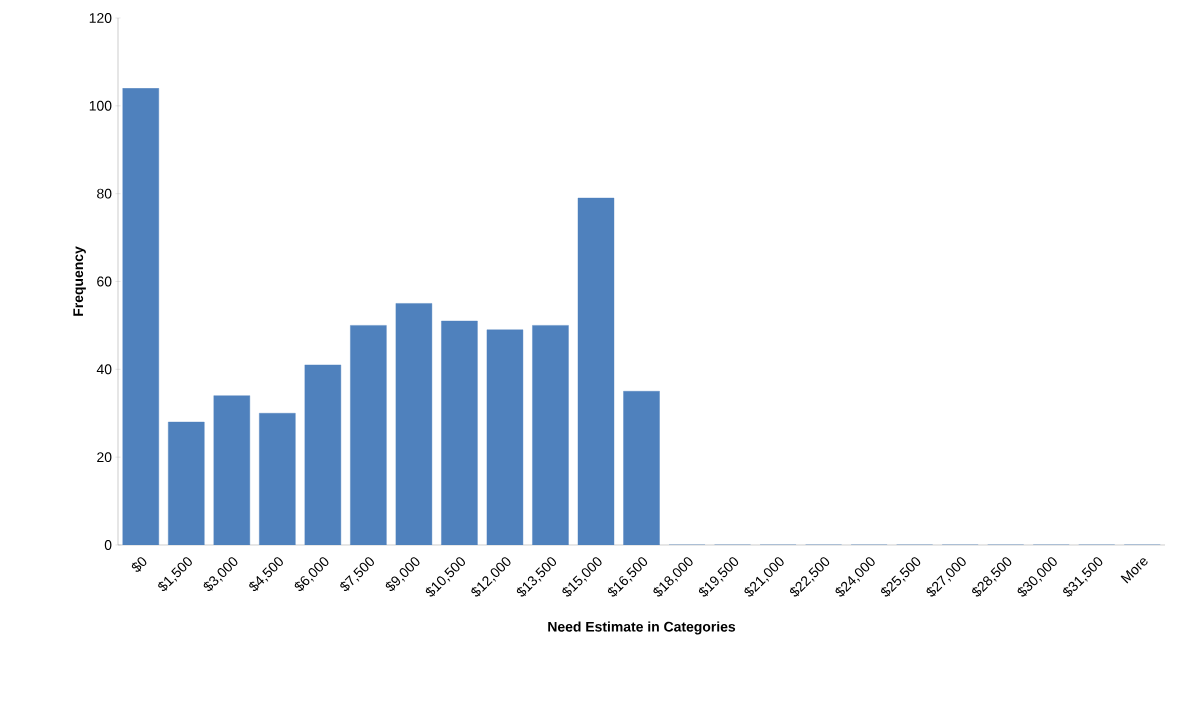  I want to click on y-tick-label: 40, so click(104, 369).